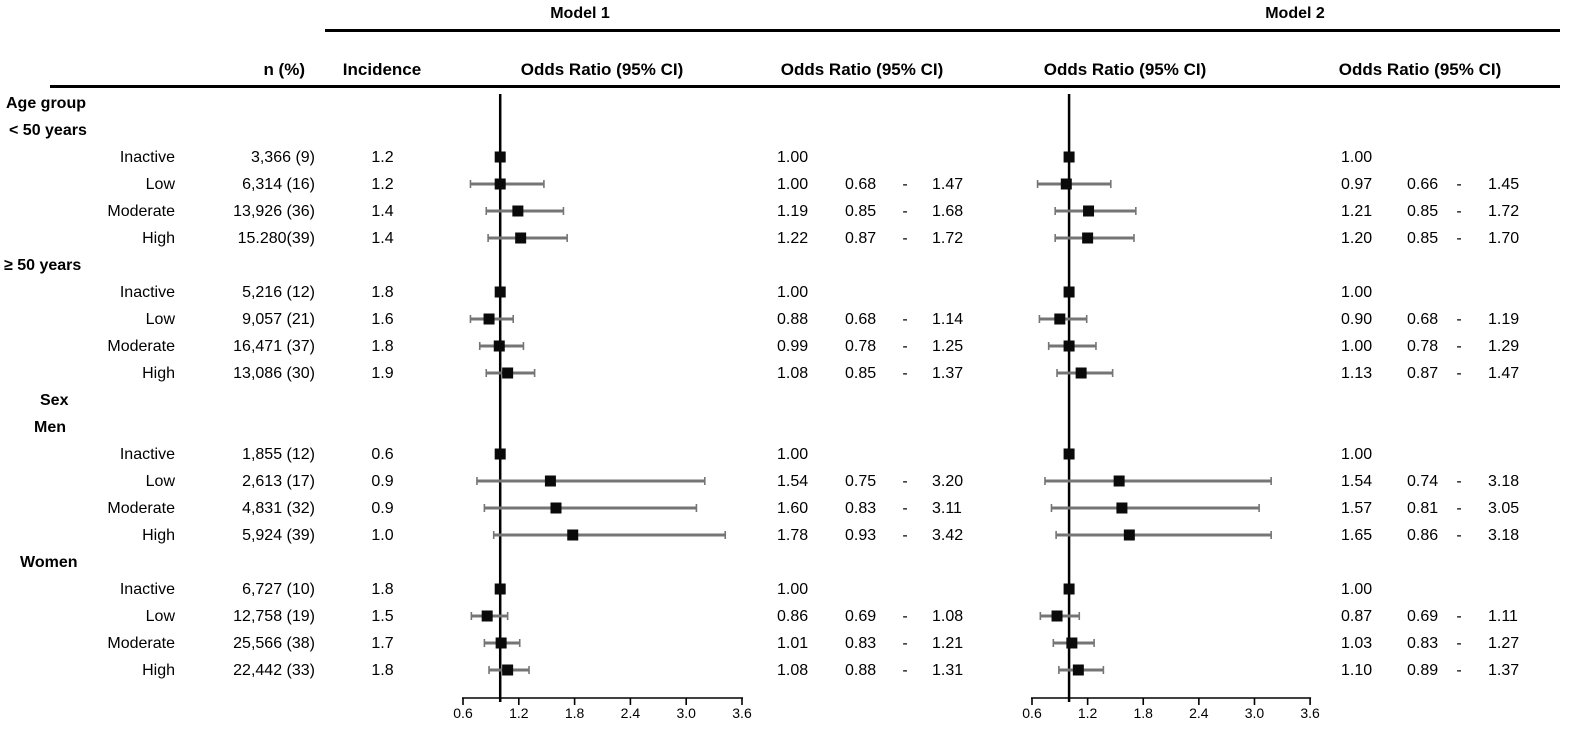 The image size is (1575, 738). I want to click on col-header-or-plot-m2: Odds Ratio (95% CI), so click(1125, 69).